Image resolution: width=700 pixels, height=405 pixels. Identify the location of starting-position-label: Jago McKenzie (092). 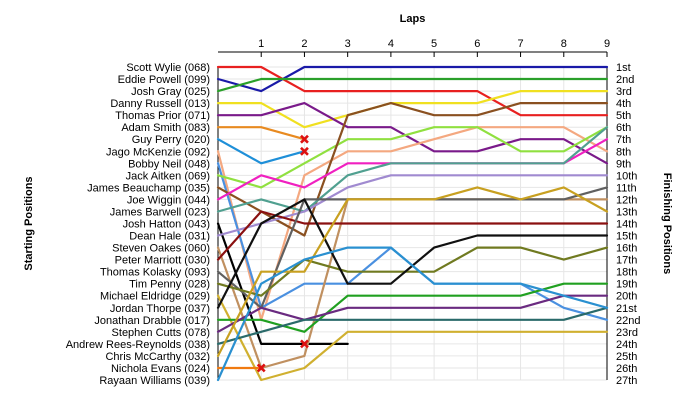
(158, 152).